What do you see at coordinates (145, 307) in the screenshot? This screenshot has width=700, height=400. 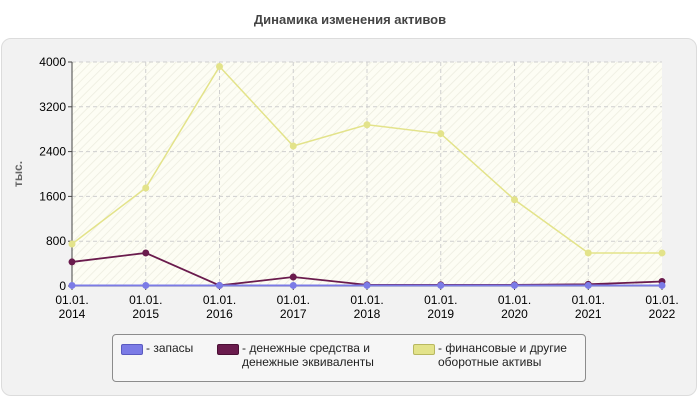 I see `x-tick-label: 01.01. 2015` at bounding box center [145, 307].